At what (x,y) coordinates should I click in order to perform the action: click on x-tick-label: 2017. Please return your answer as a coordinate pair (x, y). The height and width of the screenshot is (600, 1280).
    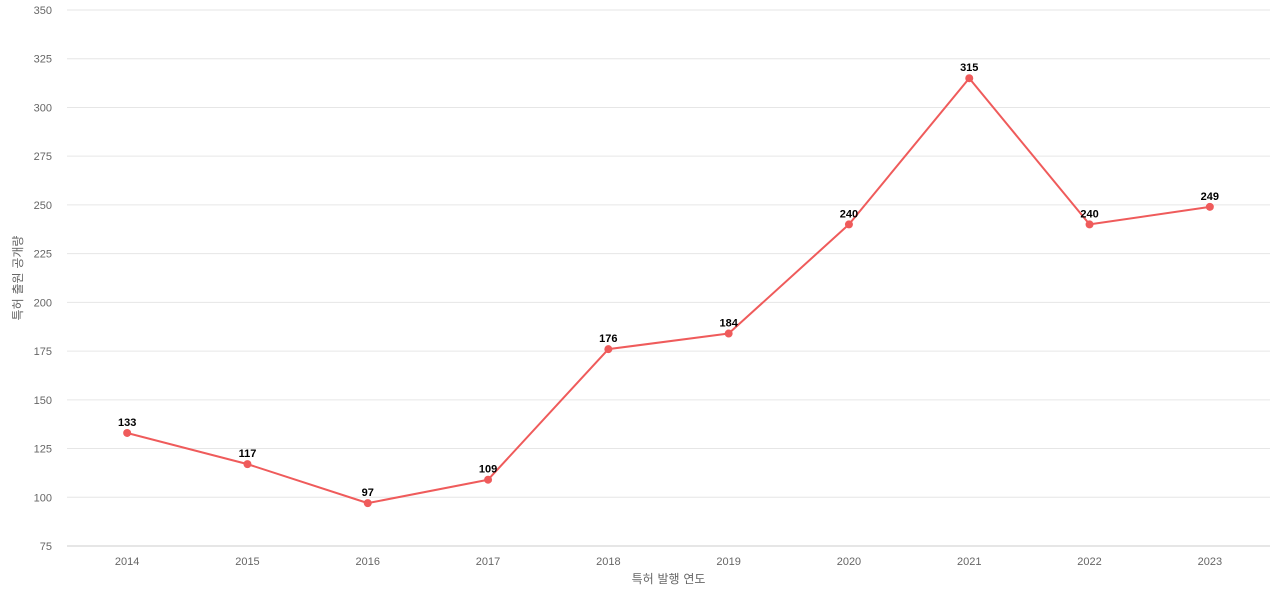
    Looking at the image, I should click on (488, 562).